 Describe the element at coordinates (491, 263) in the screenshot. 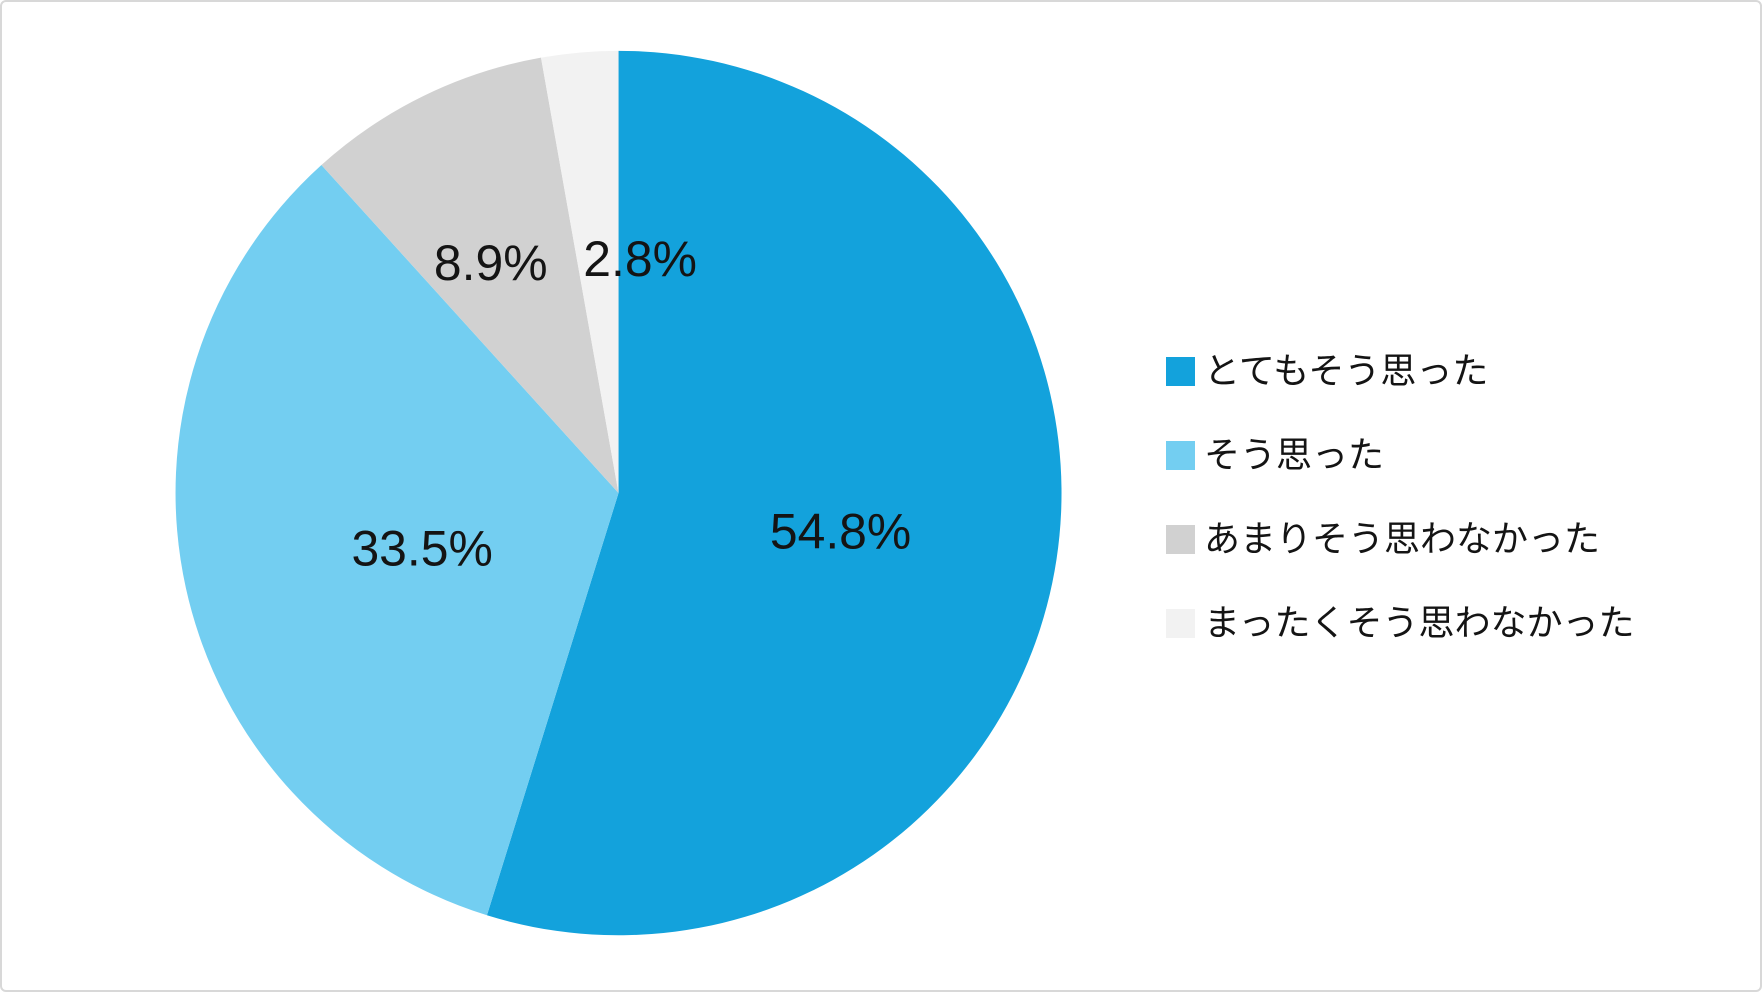

I see `data-label-2: 8.9%` at that location.